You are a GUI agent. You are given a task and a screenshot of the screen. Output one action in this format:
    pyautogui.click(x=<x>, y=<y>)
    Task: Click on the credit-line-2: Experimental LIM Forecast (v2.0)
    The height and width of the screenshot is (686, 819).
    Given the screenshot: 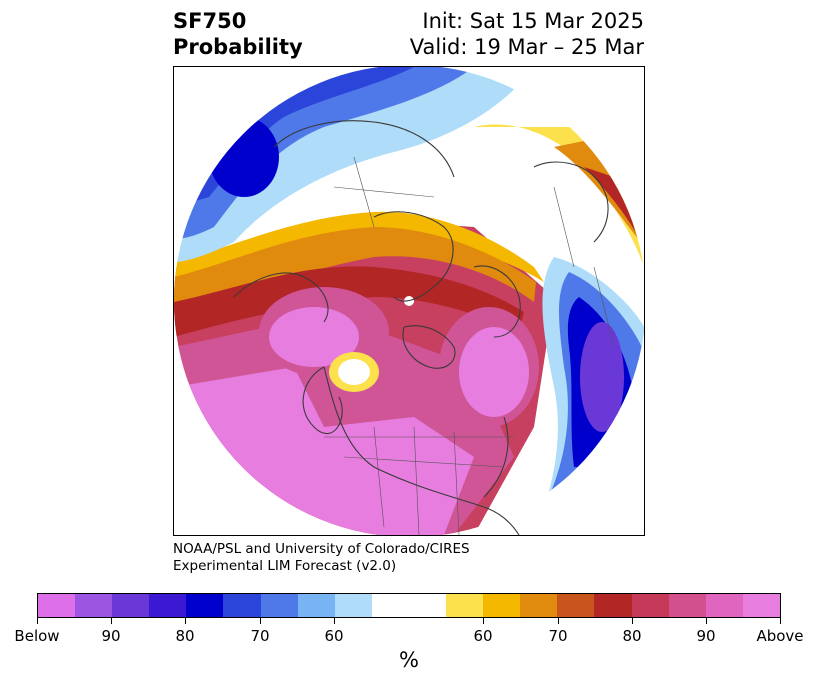 What is the action you would take?
    pyautogui.click(x=285, y=566)
    